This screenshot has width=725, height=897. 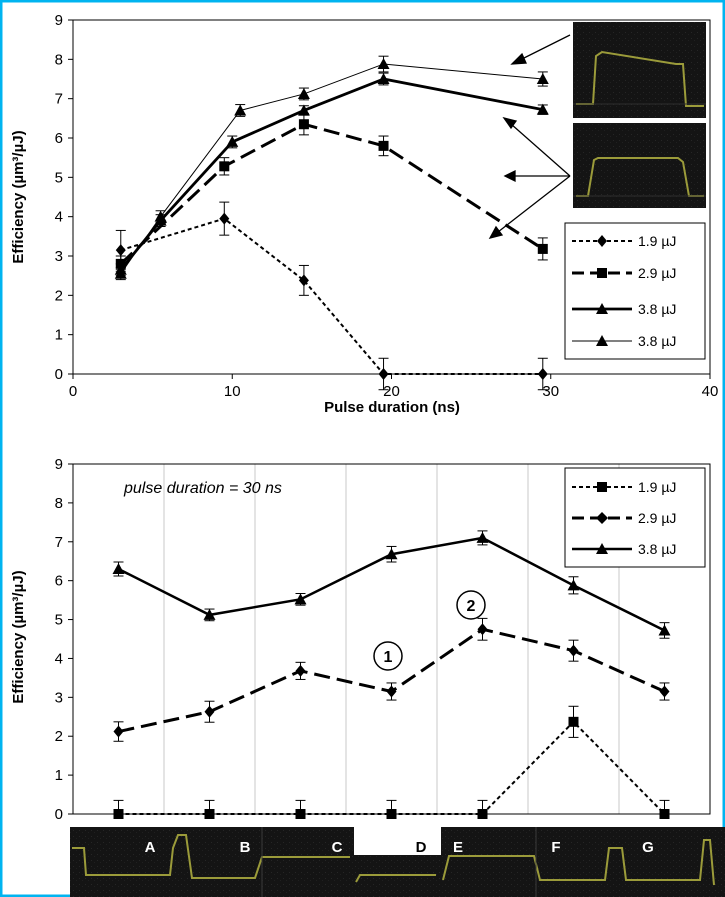 I want to click on waveform-label-e: E, so click(x=458, y=847).